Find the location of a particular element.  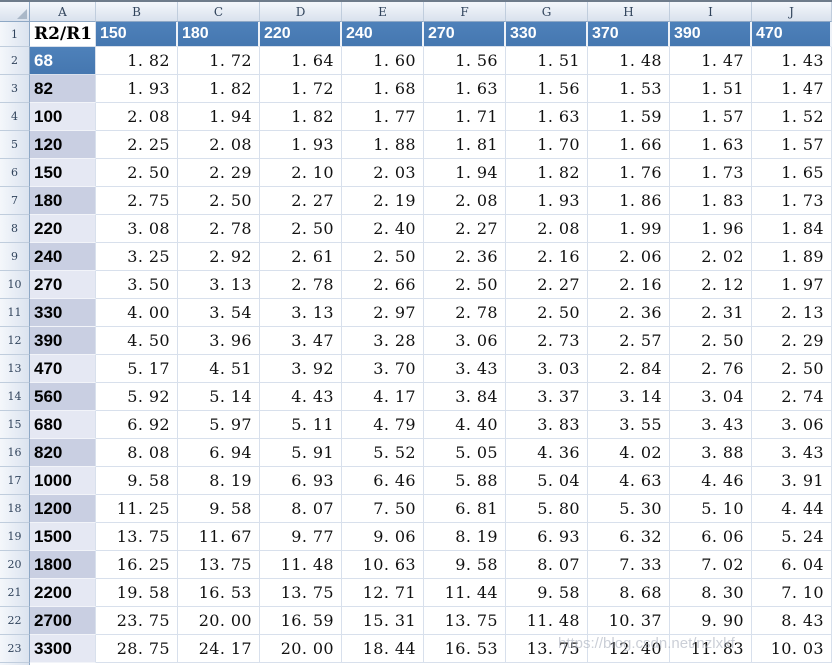

cell-I23: 11. 83 is located at coordinates (711, 649).